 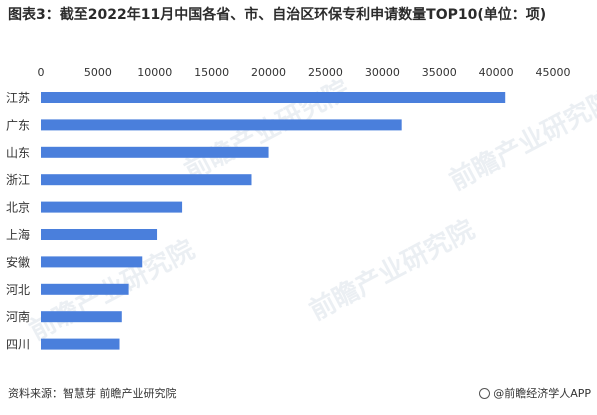 What do you see at coordinates (18, 316) in the screenshot?
I see `category-label: 河南` at bounding box center [18, 316].